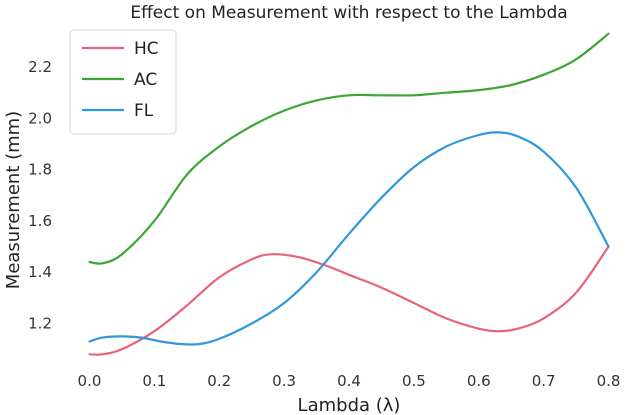 This screenshot has height=415, width=640. Describe the element at coordinates (13, 200) in the screenshot. I see `y-axis-label: Measurement (mm)` at that location.